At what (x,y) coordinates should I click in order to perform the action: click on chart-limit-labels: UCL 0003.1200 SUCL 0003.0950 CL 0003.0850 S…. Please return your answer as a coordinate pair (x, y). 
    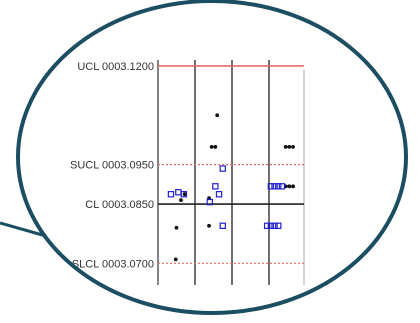
    Looking at the image, I should click on (112, 165).